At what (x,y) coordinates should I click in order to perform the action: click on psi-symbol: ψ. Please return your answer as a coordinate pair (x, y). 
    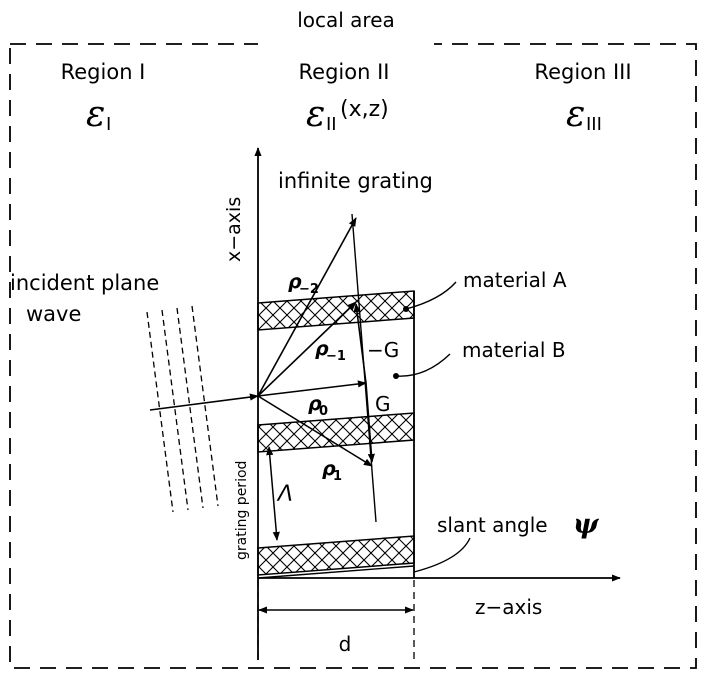
    Looking at the image, I should click on (586, 524).